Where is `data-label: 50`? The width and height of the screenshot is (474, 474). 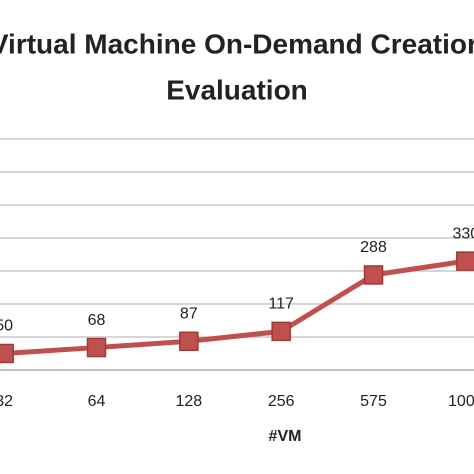
data-label: 50 is located at coordinates (6, 326).